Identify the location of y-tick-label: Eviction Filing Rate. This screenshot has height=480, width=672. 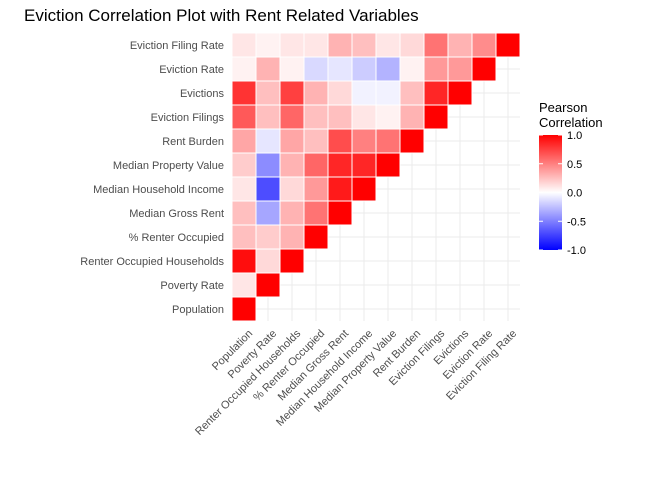
(177, 46).